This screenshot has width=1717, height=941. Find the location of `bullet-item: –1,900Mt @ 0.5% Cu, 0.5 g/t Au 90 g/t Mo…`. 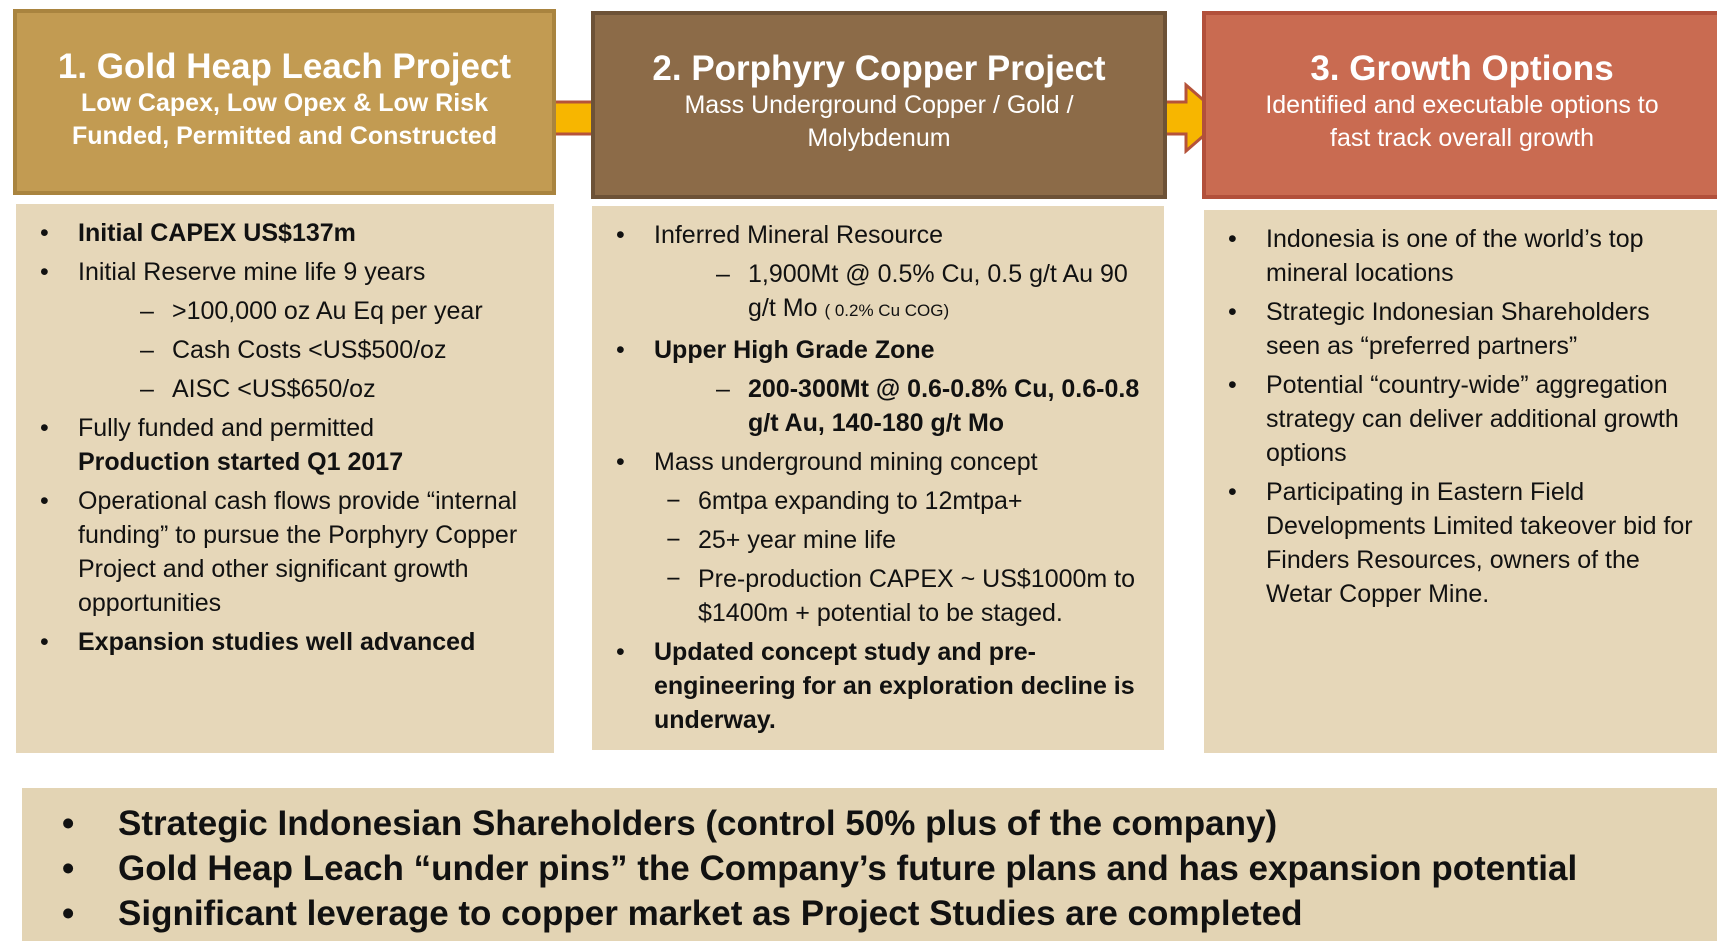

bullet-item: –1,900Mt @ 0.5% Cu, 0.5 g/t Au 90 g/t Mo… is located at coordinates (881, 292).